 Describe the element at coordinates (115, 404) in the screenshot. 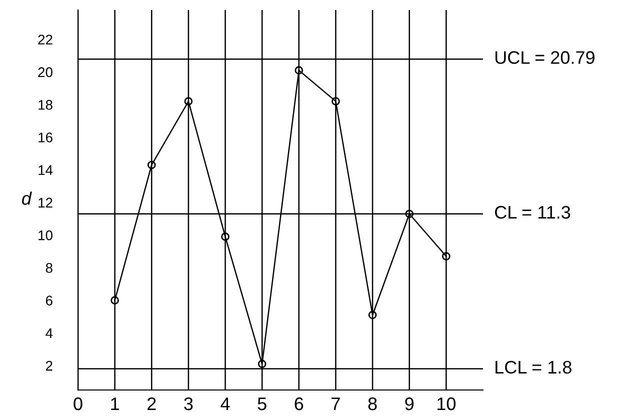

I see `x-tick-label: 1` at that location.